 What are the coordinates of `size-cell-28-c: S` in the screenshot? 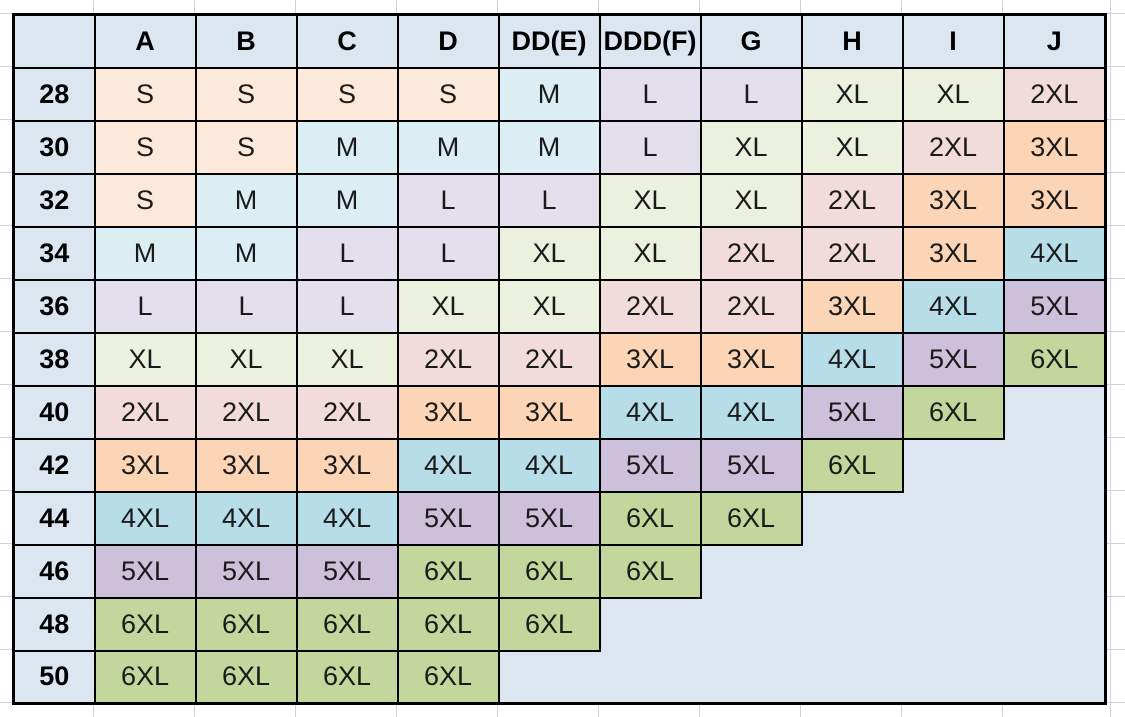 It's located at (347, 94).